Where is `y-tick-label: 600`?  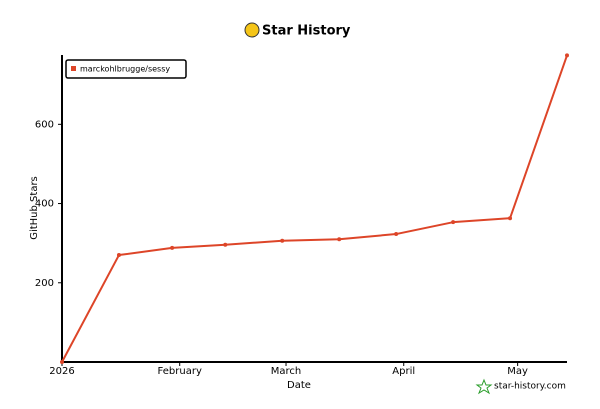 y-tick-label: 600 is located at coordinates (44, 124).